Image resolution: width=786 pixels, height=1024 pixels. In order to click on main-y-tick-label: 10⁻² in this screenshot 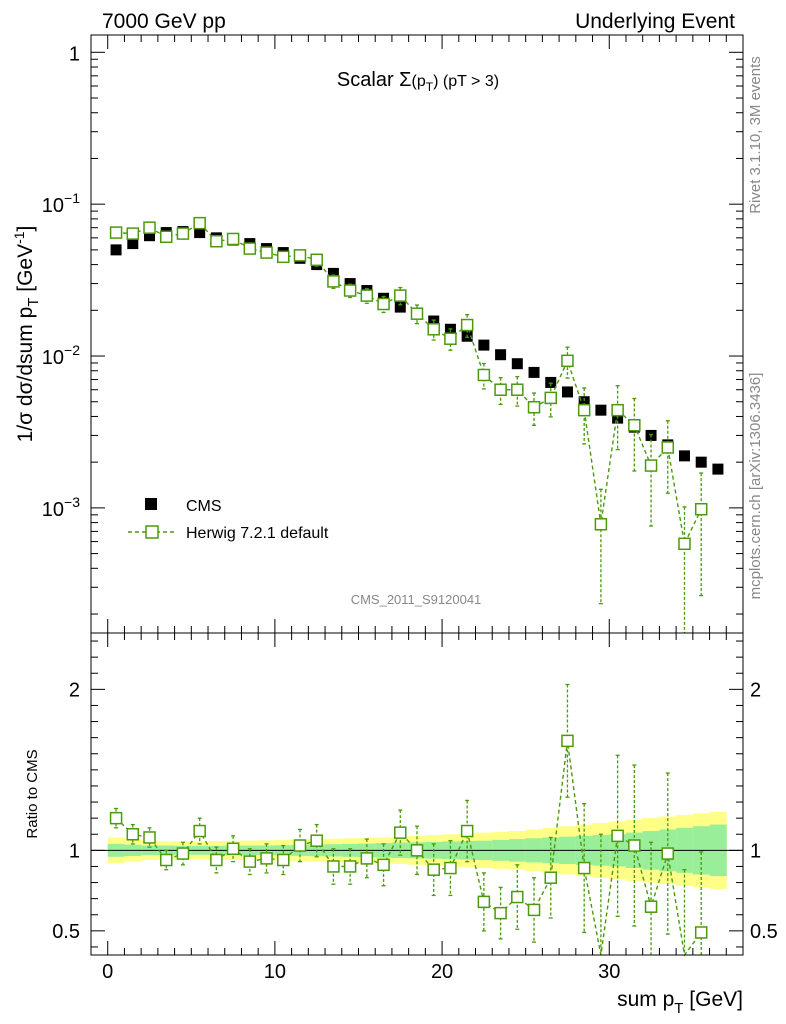, I will do `click(61, 355)`.